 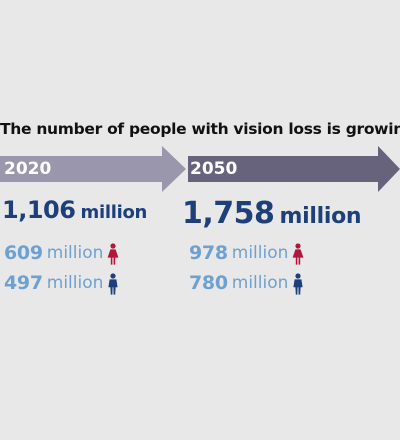 What do you see at coordinates (93, 169) in the screenshot?
I see `arrow-2020` at bounding box center [93, 169].